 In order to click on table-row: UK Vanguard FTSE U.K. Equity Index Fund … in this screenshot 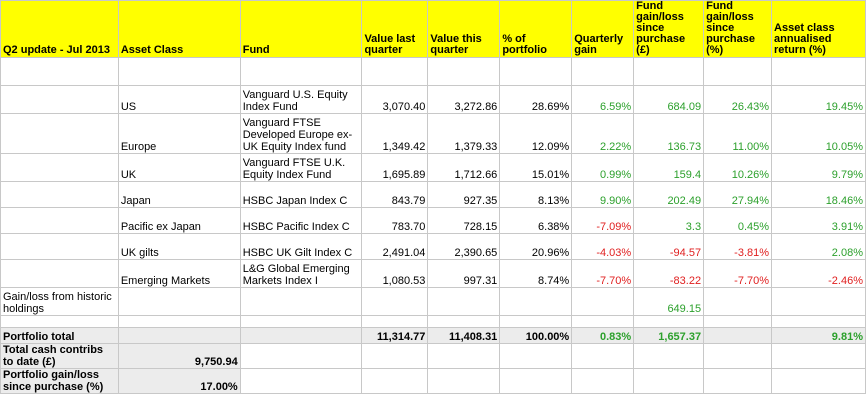, I will do `click(433, 167)`.